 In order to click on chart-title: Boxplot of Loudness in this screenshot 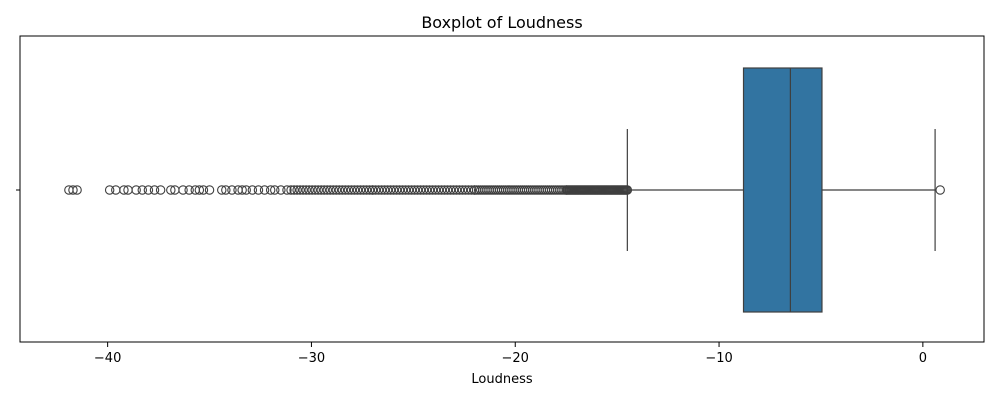, I will do `click(501, 22)`.